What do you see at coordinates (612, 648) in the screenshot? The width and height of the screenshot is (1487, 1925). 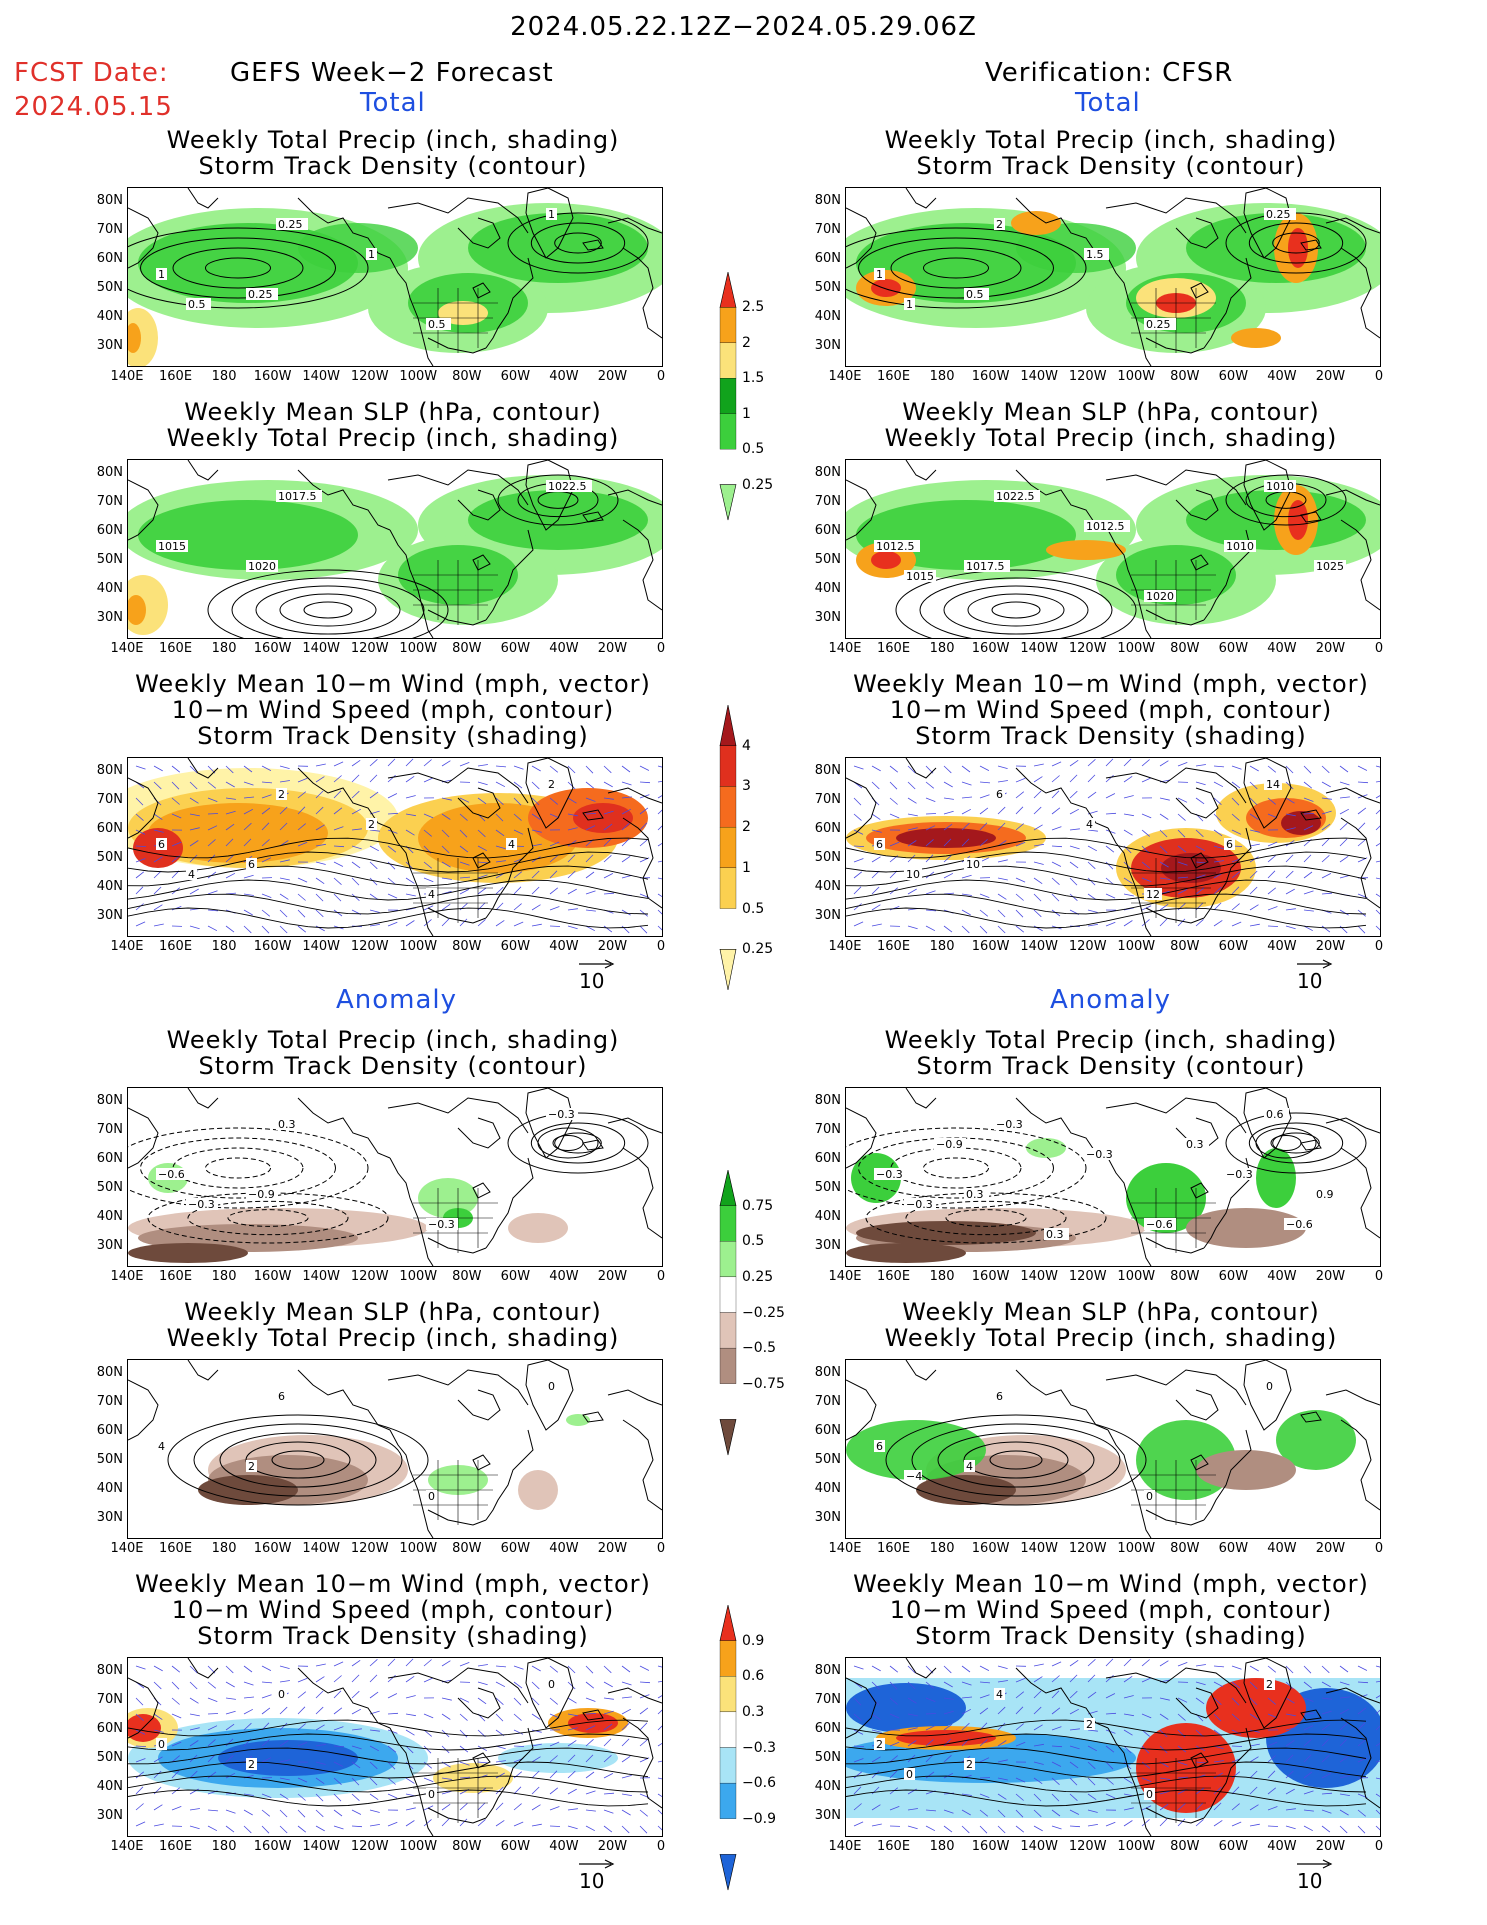 I see `forecast-panel-2-lon-label: 20W` at bounding box center [612, 648].